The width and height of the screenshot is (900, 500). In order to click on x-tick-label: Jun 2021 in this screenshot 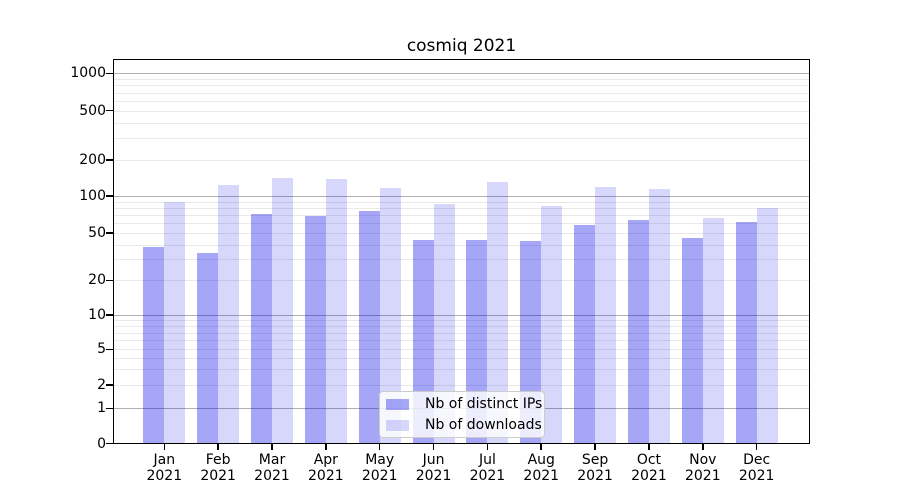, I will do `click(433, 467)`.